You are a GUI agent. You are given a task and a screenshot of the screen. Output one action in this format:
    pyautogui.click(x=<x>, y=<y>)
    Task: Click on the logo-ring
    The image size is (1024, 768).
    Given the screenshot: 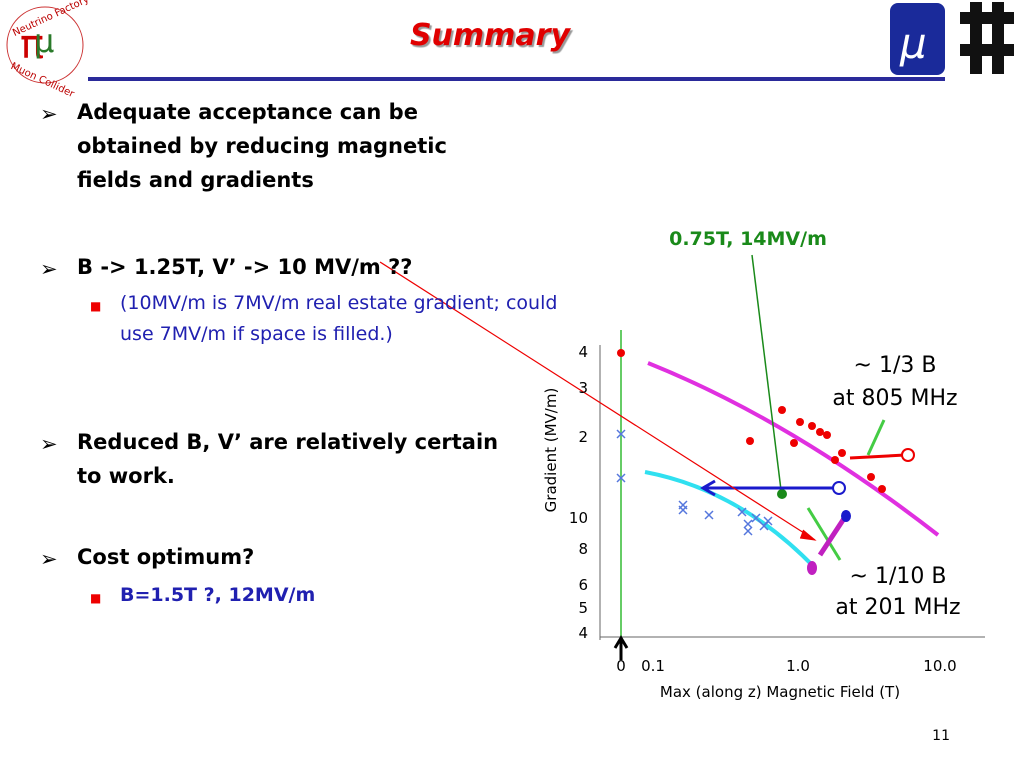 What is the action you would take?
    pyautogui.click(x=45, y=45)
    